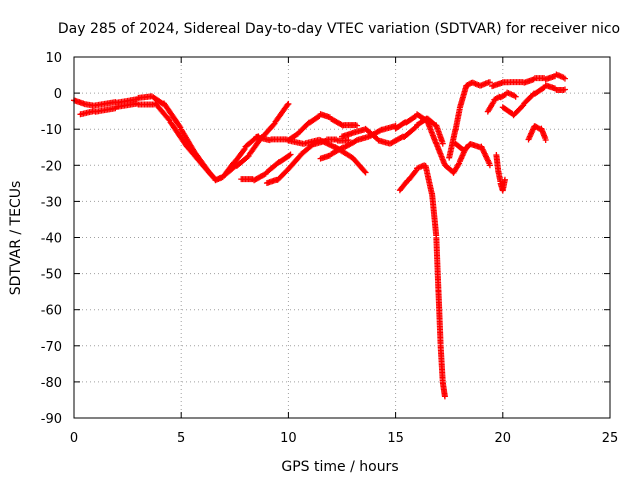 This screenshot has width=640, height=480. Describe the element at coordinates (58, 94) in the screenshot. I see `y-tick-label: 0` at that location.